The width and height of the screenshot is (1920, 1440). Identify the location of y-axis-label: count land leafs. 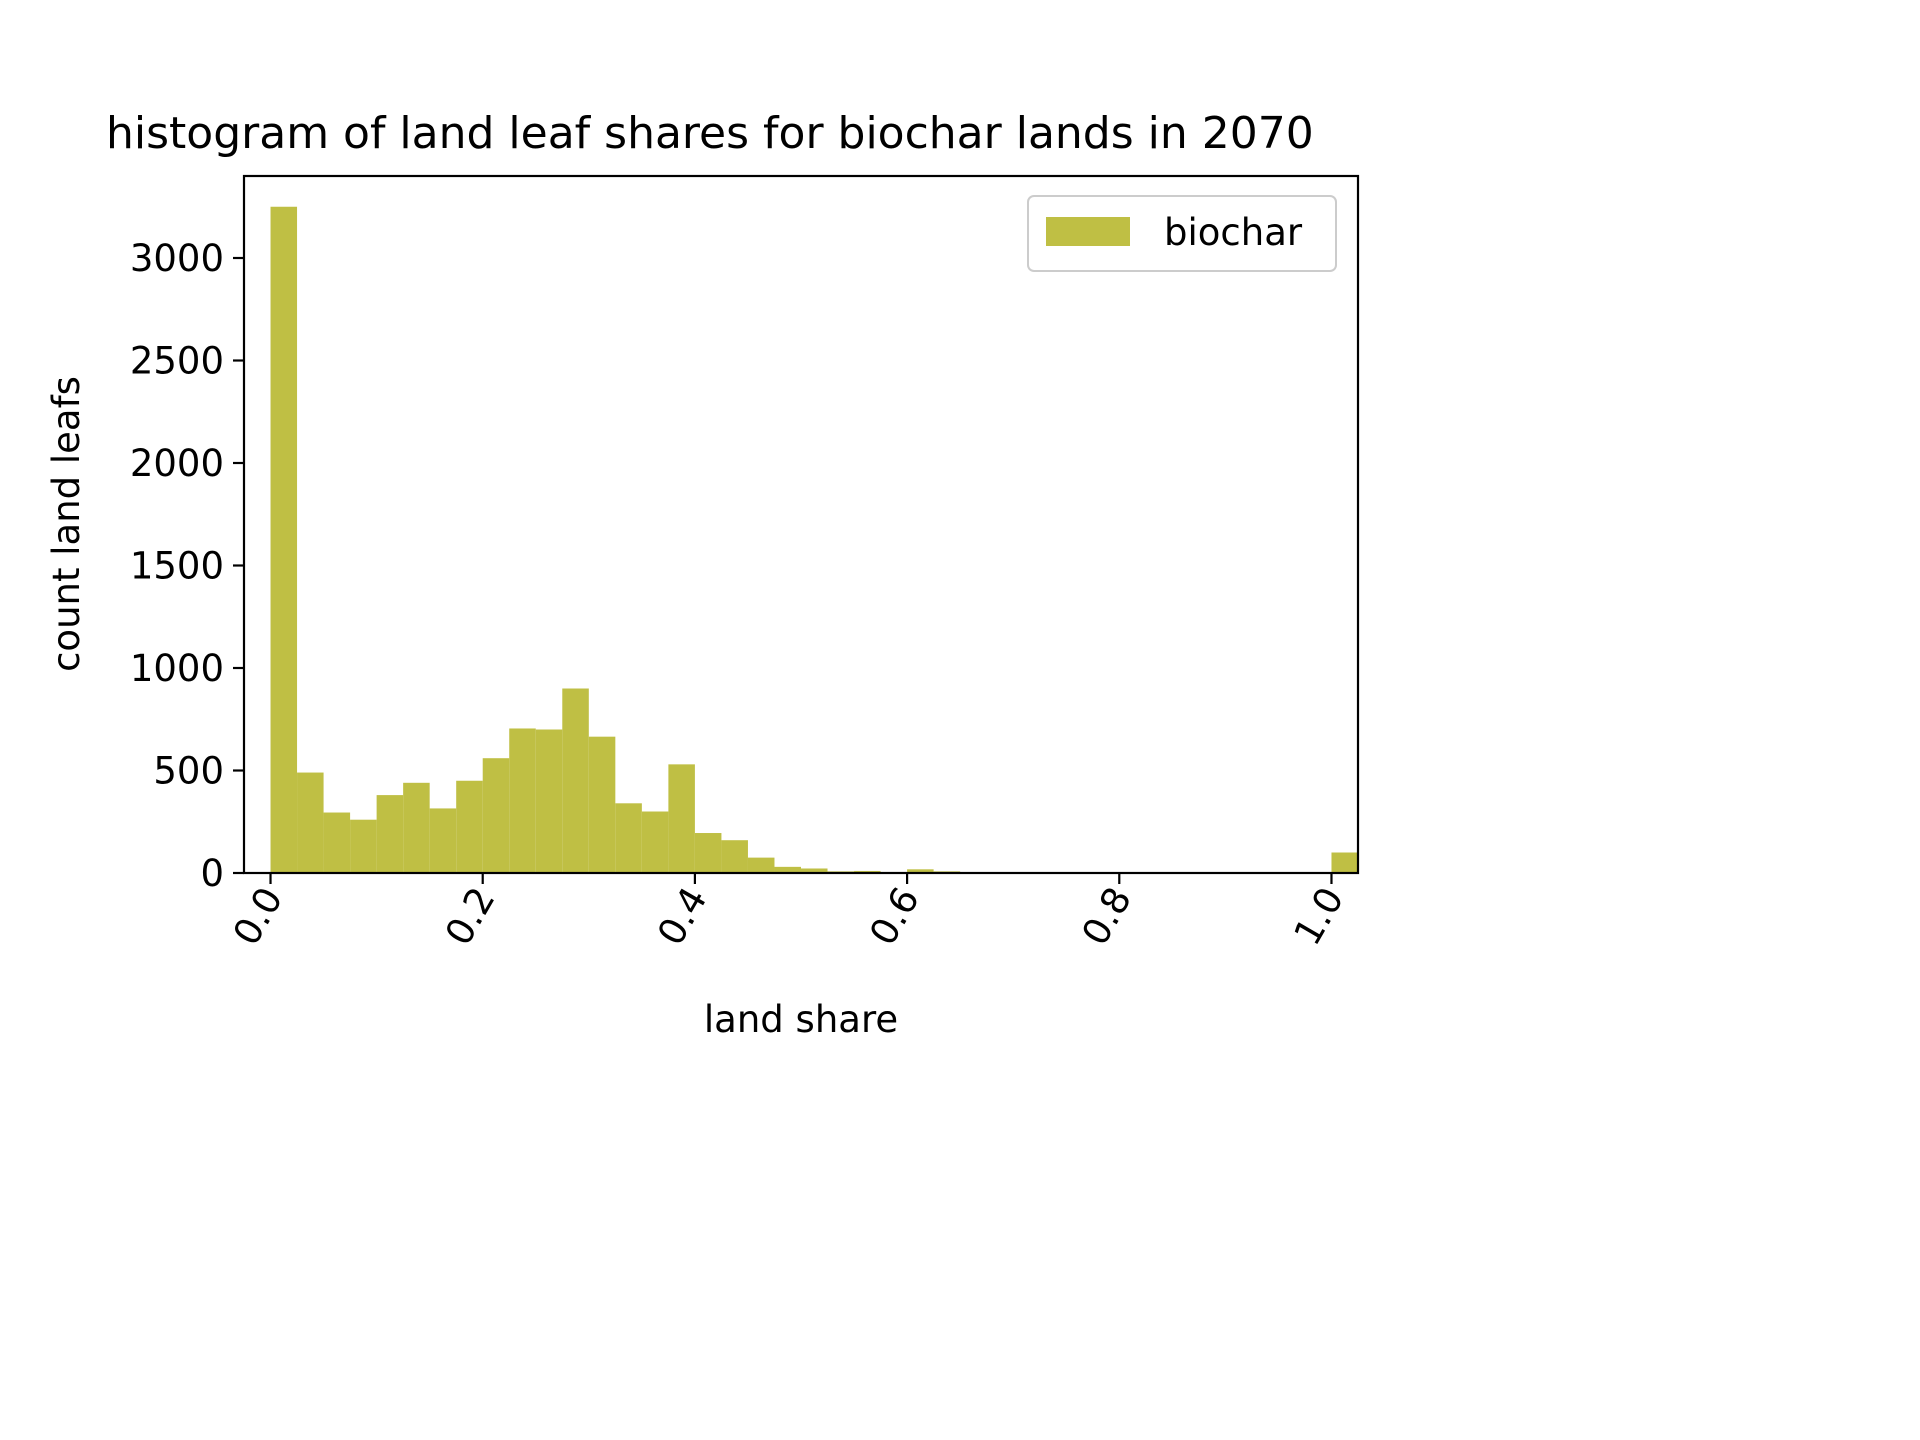
(66, 524).